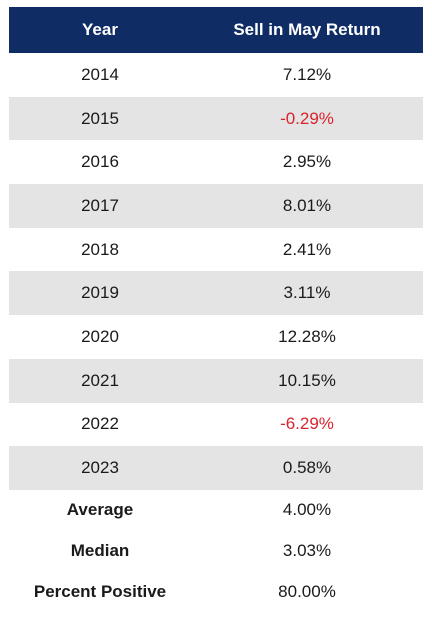 Image resolution: width=432 pixels, height=617 pixels. What do you see at coordinates (100, 162) in the screenshot?
I see `year-cell: 2016` at bounding box center [100, 162].